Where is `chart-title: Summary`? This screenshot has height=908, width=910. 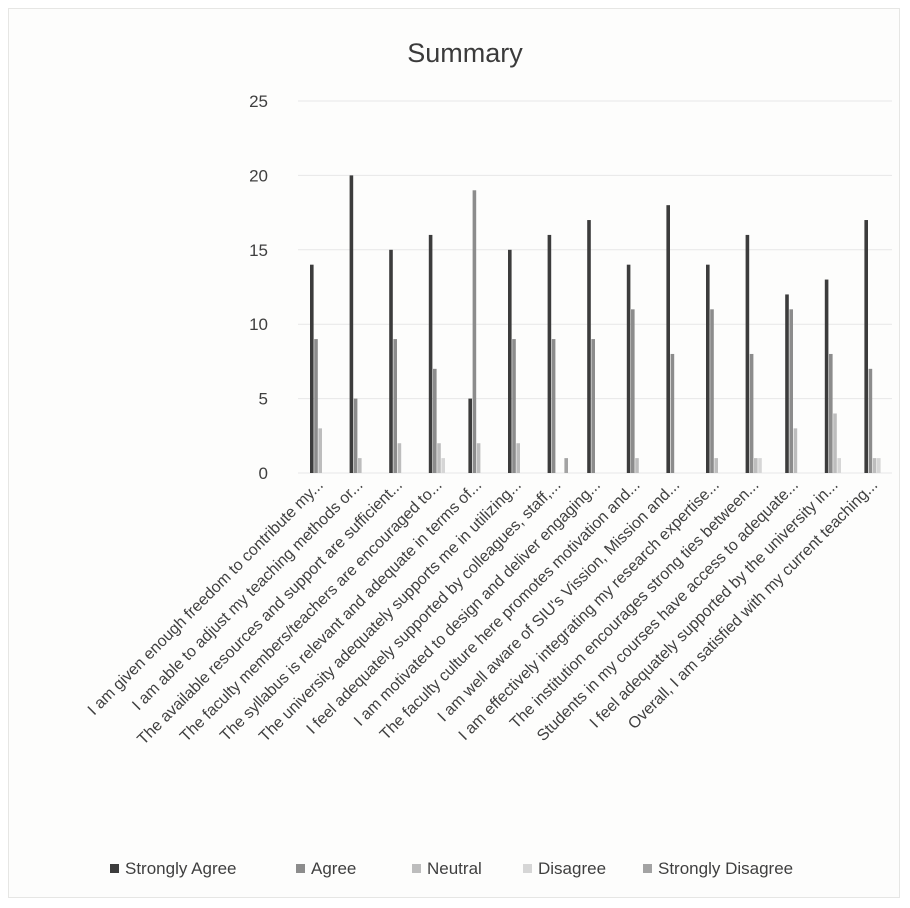
chart-title: Summary is located at coordinates (465, 53).